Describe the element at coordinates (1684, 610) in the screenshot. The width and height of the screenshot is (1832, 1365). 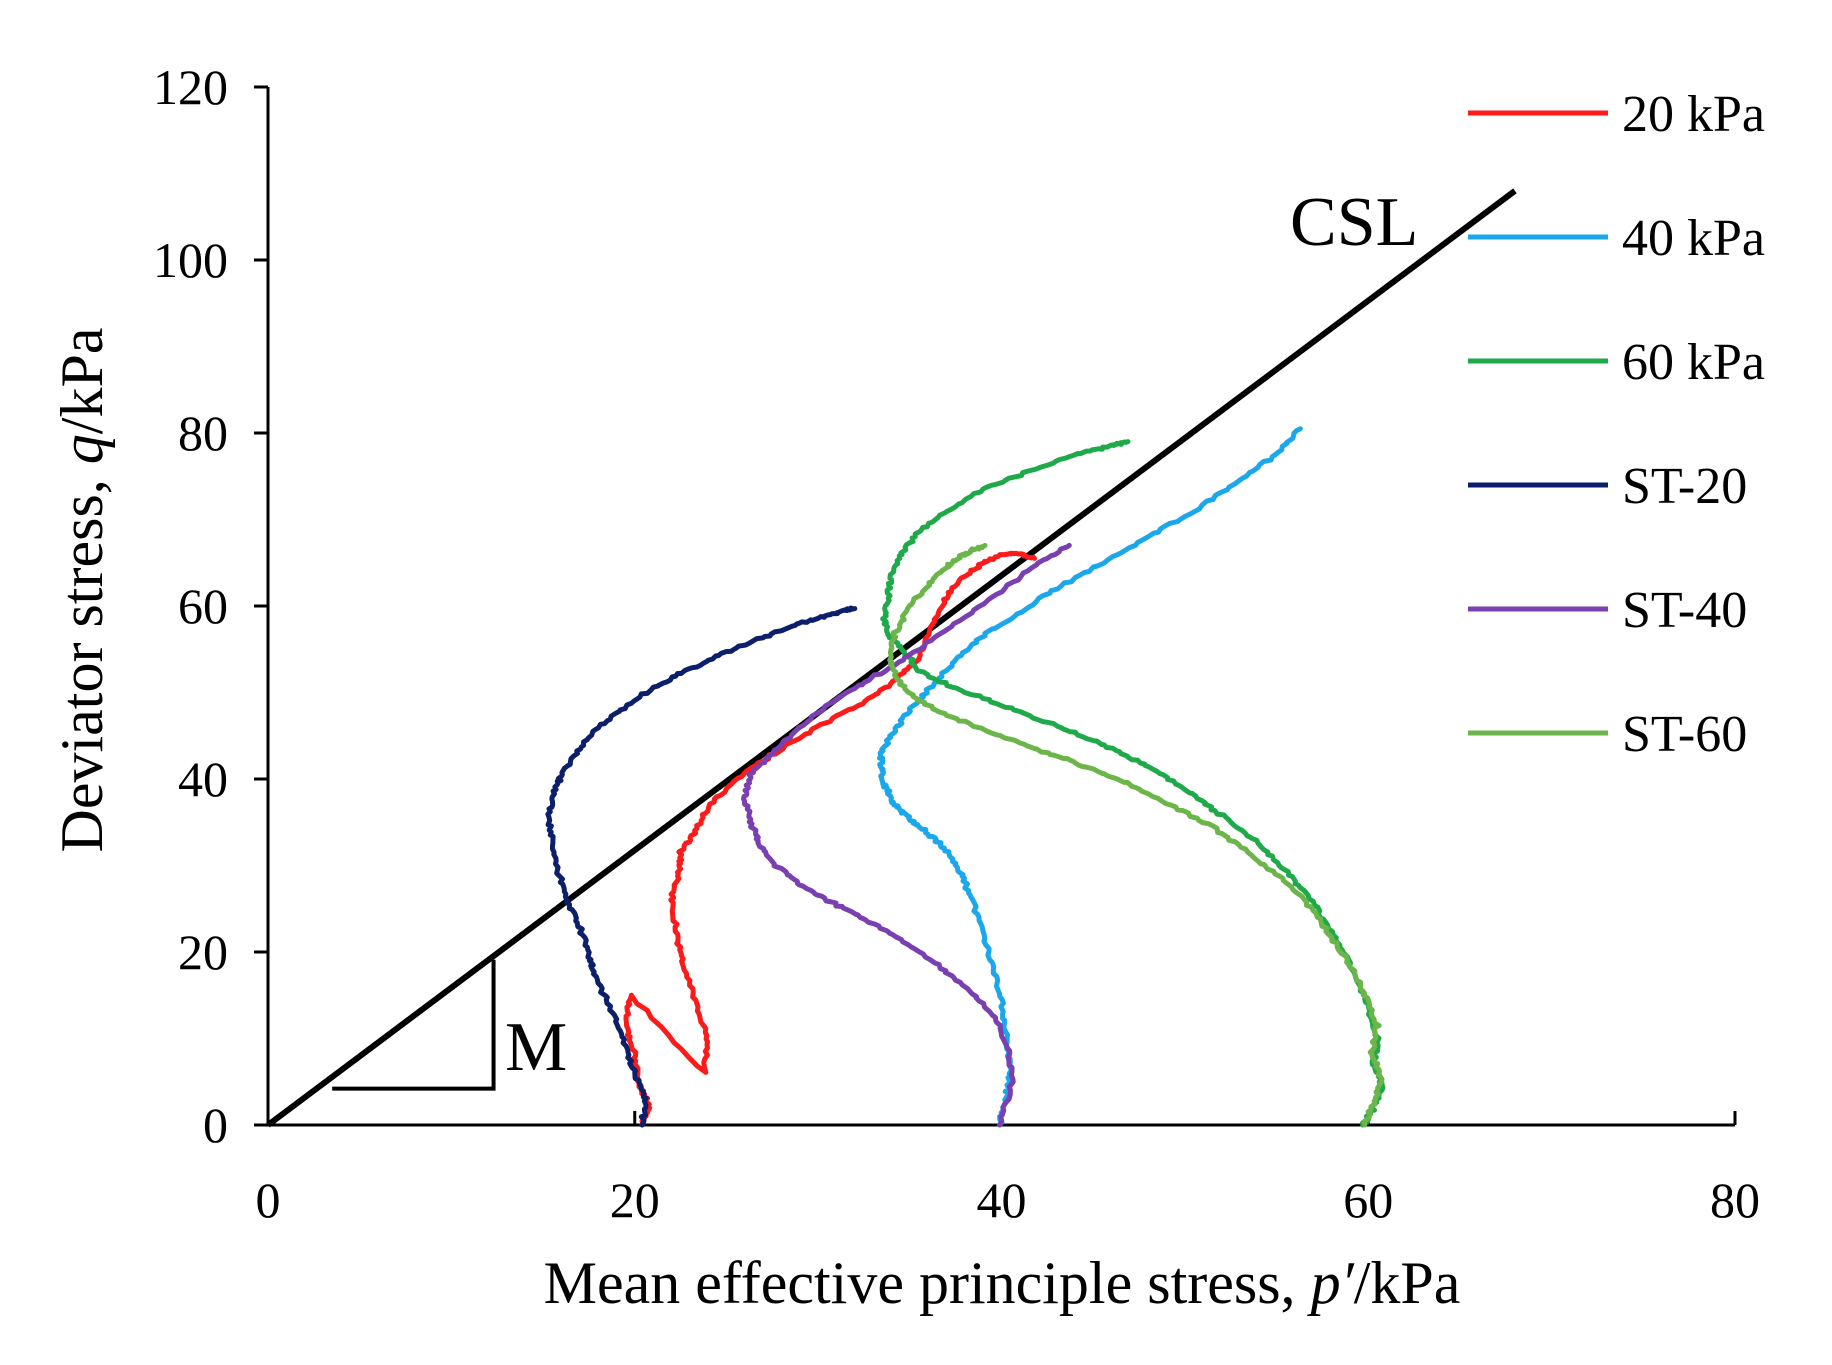
I see `legend-label: ST-40` at that location.